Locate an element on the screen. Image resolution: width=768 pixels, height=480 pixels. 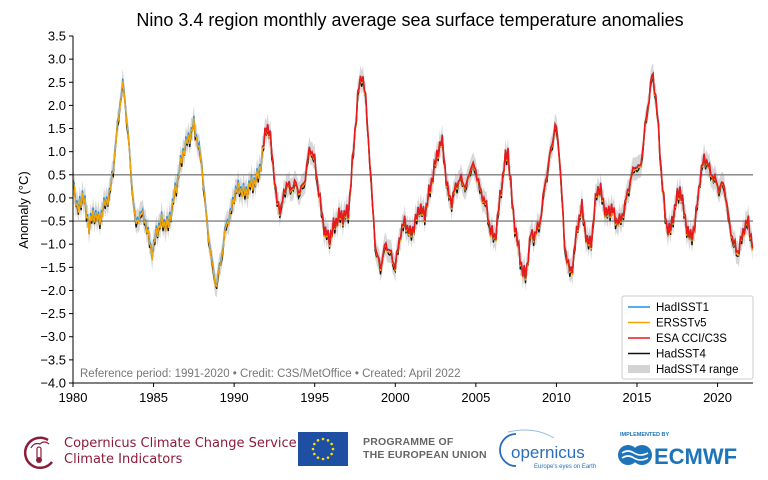
y-tick-label: 1.0 is located at coordinates (57, 151).